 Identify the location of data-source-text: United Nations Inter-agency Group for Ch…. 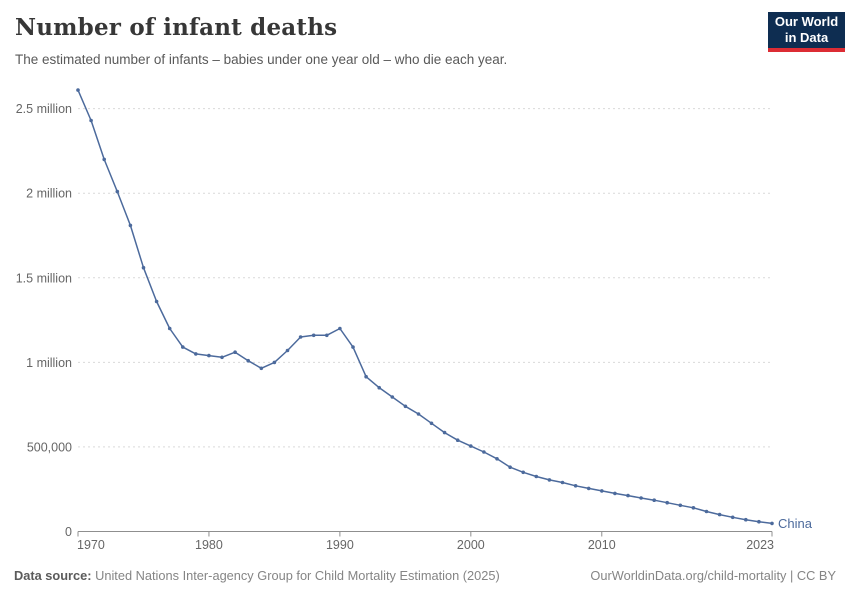
(295, 575).